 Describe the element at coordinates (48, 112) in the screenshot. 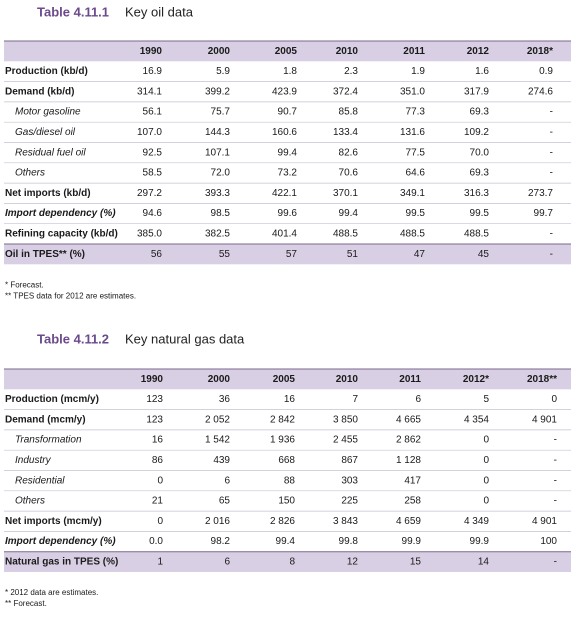

I see `row-label: Motor gasoline` at that location.